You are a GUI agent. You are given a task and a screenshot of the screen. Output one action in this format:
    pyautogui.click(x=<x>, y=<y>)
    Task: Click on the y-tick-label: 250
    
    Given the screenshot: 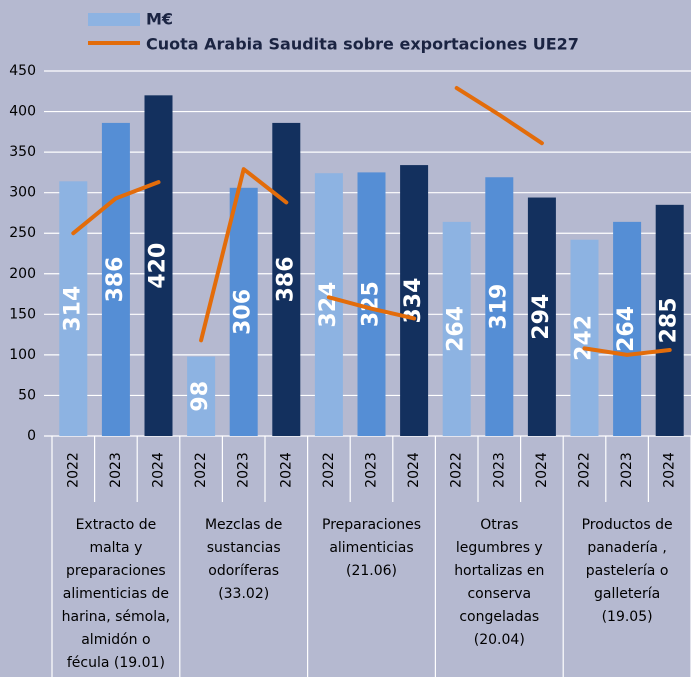 What is the action you would take?
    pyautogui.click(x=22, y=233)
    